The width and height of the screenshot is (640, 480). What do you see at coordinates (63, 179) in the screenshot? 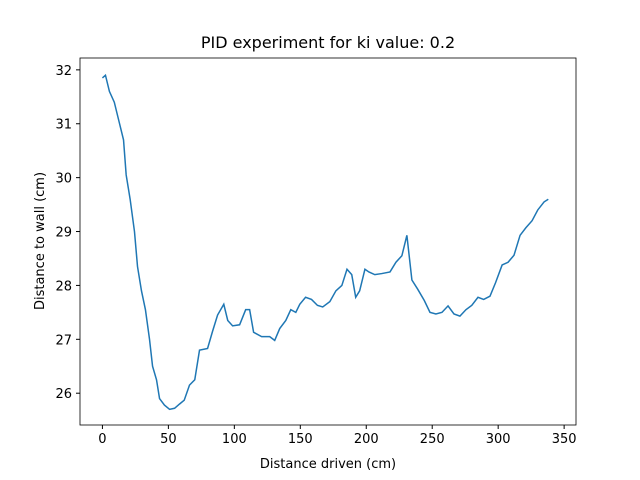
I see `y-tick-label: 30` at bounding box center [63, 179].